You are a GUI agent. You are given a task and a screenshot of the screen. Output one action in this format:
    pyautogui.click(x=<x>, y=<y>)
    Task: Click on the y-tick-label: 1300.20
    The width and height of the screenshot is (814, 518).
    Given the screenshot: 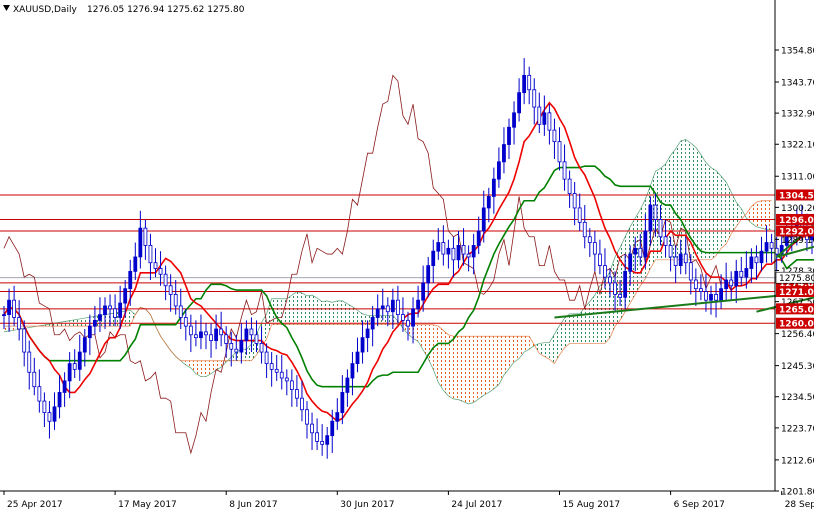 What is the action you would take?
    pyautogui.click(x=797, y=209)
    